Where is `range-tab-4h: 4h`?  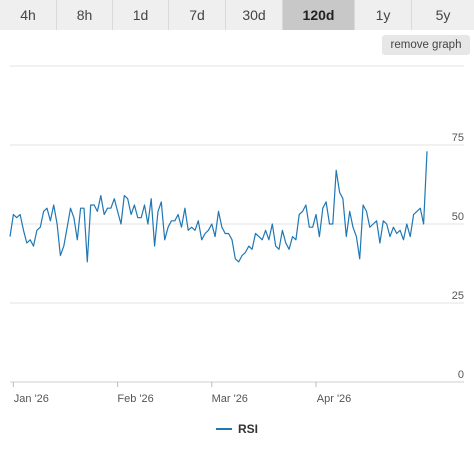
range-tab-4h: 4h is located at coordinates (28, 15).